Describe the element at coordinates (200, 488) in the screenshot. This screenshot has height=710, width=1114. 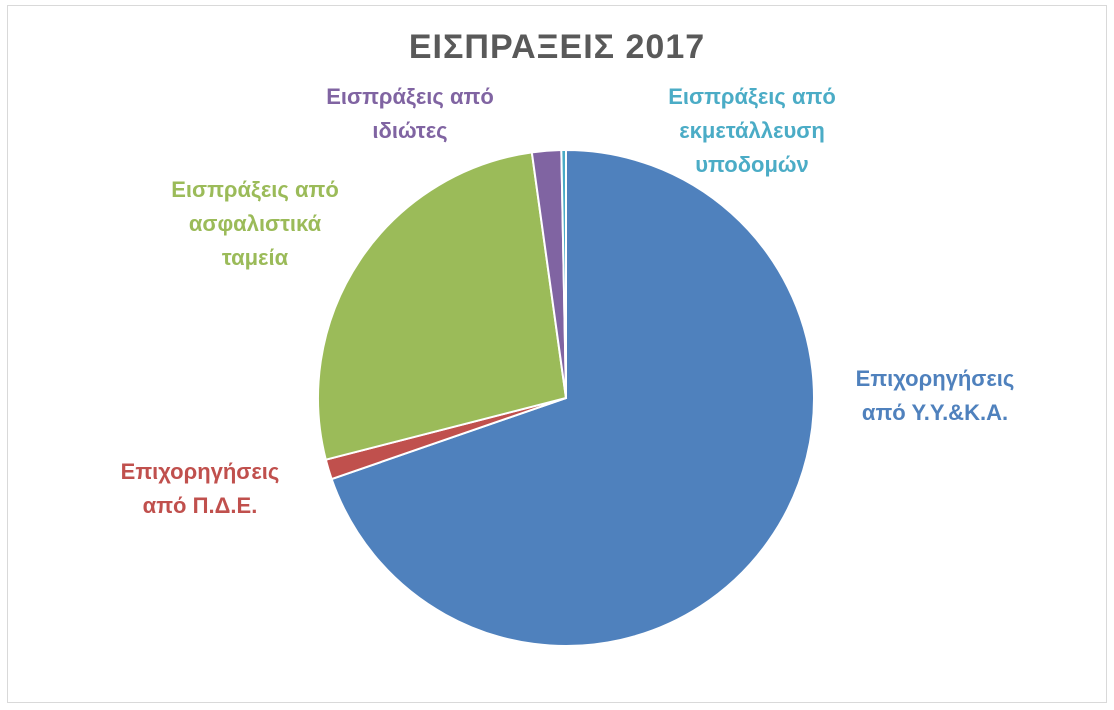
I see `slice-label-pde: Επιχορηγήσεις από Π.Δ.Ε.` at that location.